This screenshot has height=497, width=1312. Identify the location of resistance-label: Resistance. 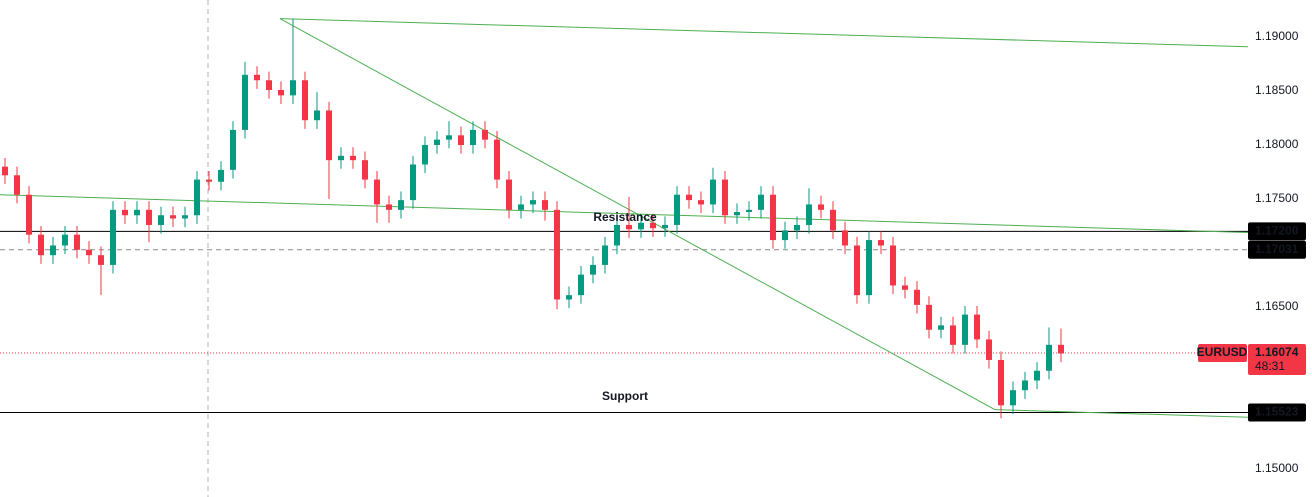
(625, 217).